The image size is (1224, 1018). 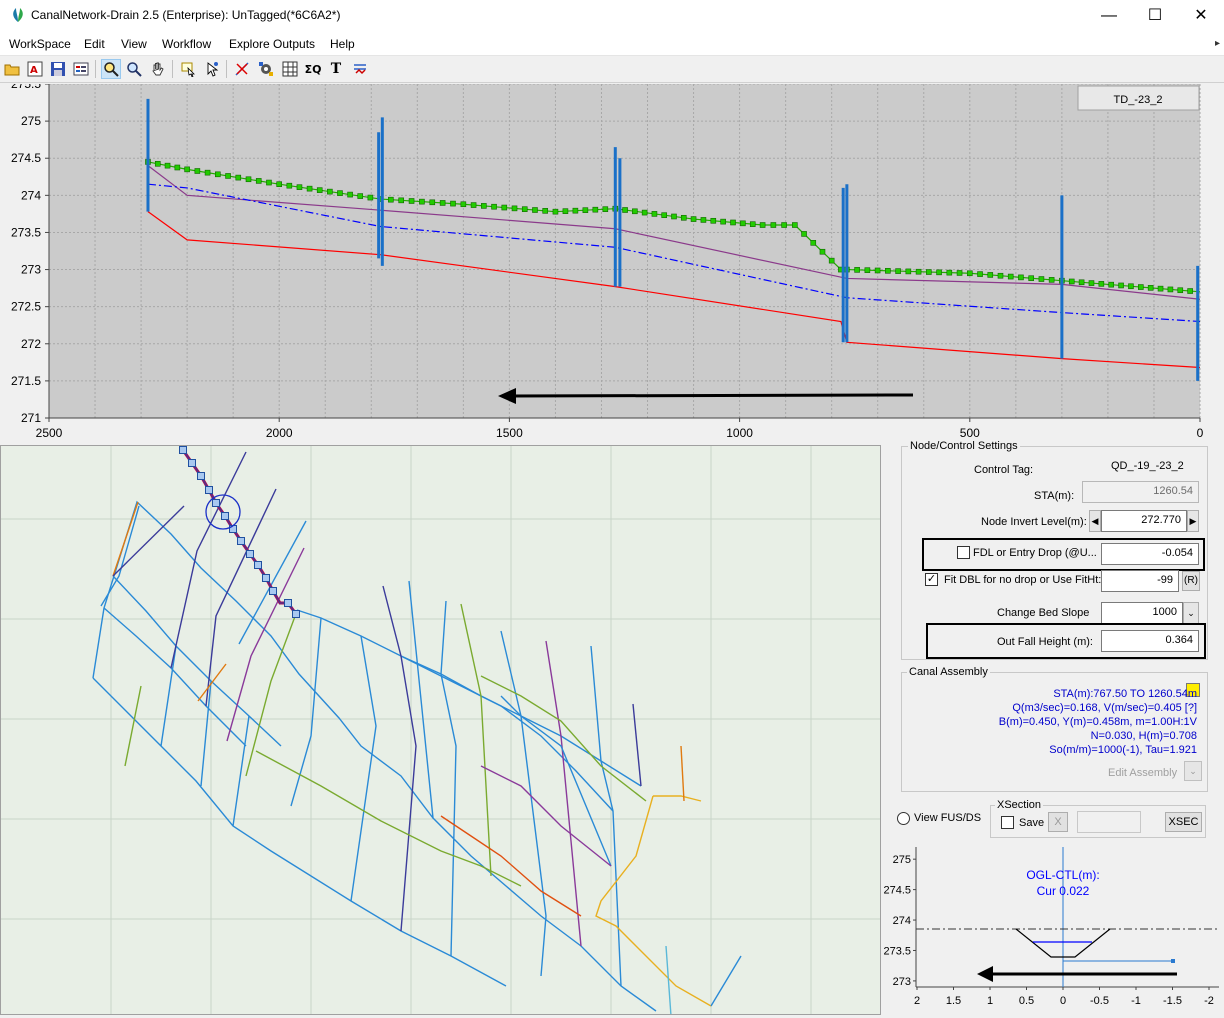 What do you see at coordinates (94, 44) in the screenshot?
I see `menu-edit: Edit` at bounding box center [94, 44].